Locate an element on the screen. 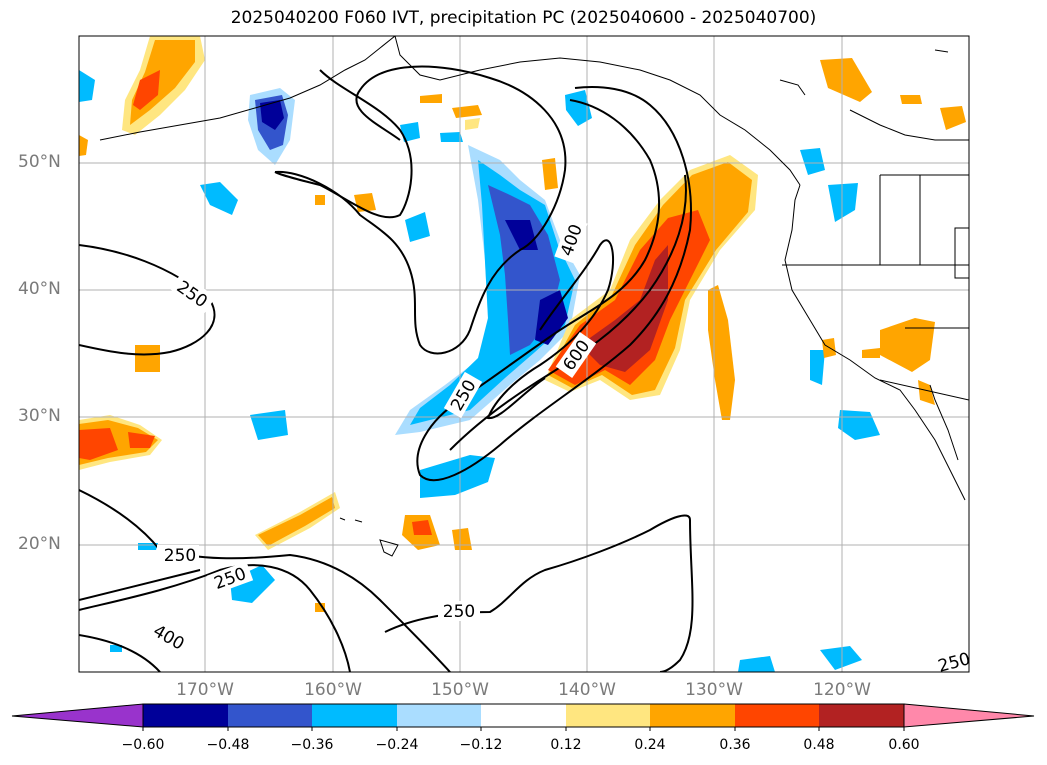  lat-label-20n: 20°N is located at coordinates (39, 544).